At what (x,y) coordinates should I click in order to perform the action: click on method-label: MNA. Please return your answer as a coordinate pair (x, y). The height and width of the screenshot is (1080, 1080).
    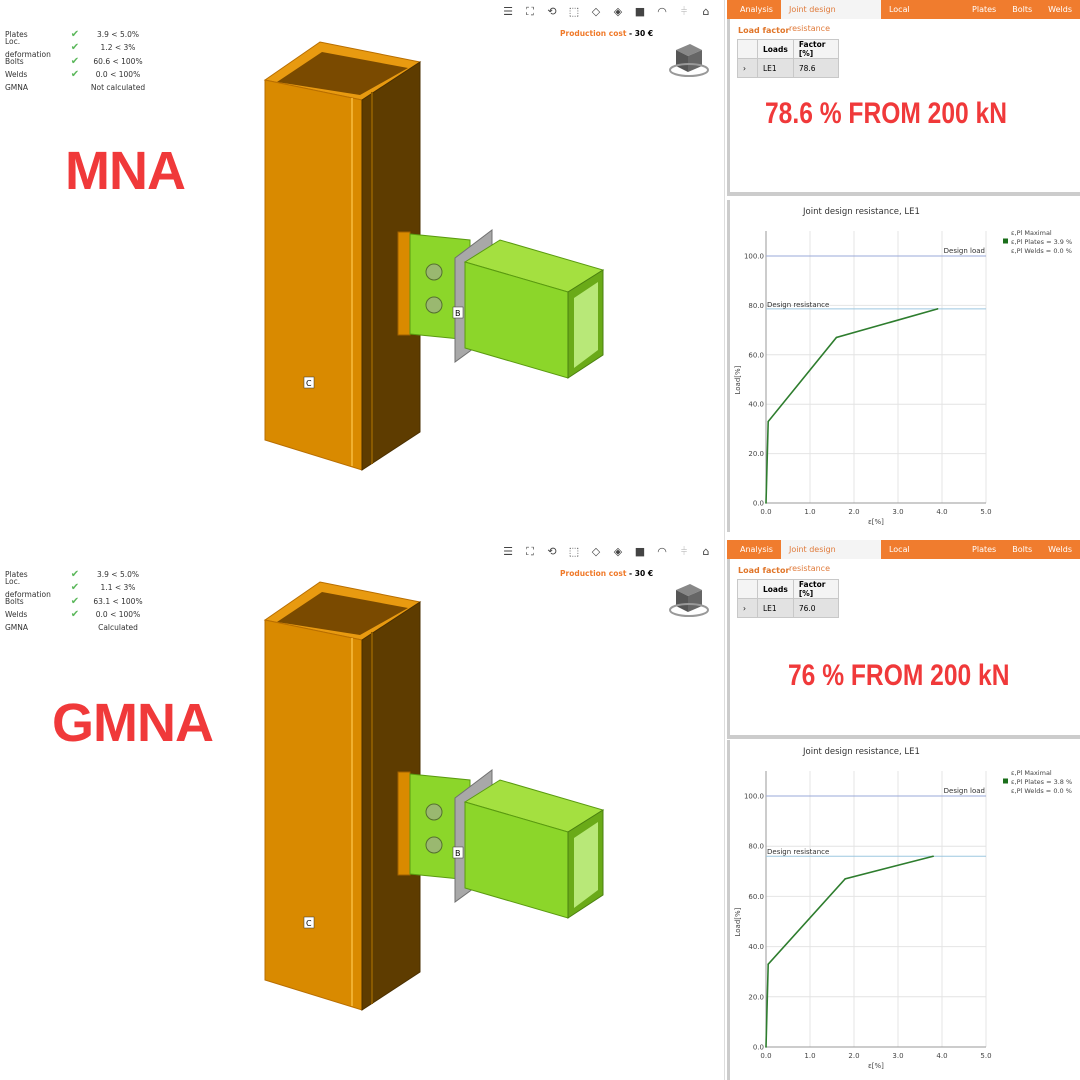
    Looking at the image, I should click on (125, 171).